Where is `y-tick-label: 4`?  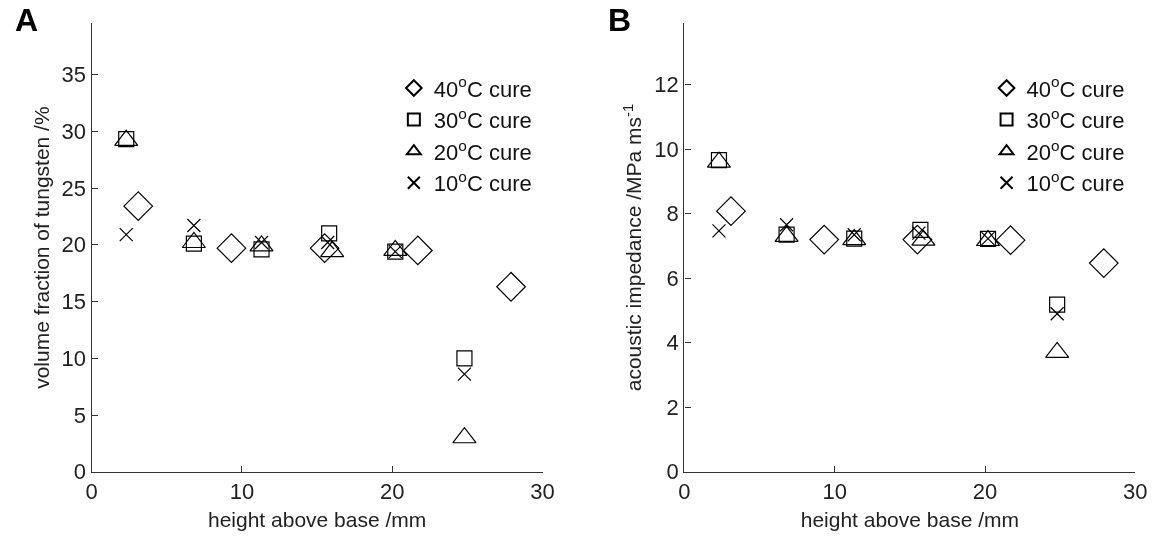
y-tick-label: 4 is located at coordinates (672, 343).